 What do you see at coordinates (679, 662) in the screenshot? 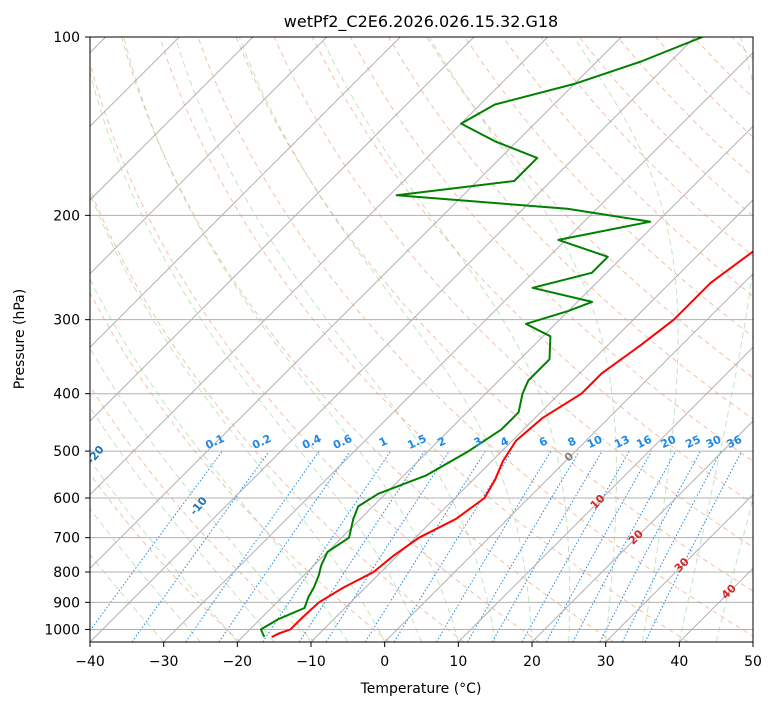
I see `x-tick-label: 40` at bounding box center [679, 662].